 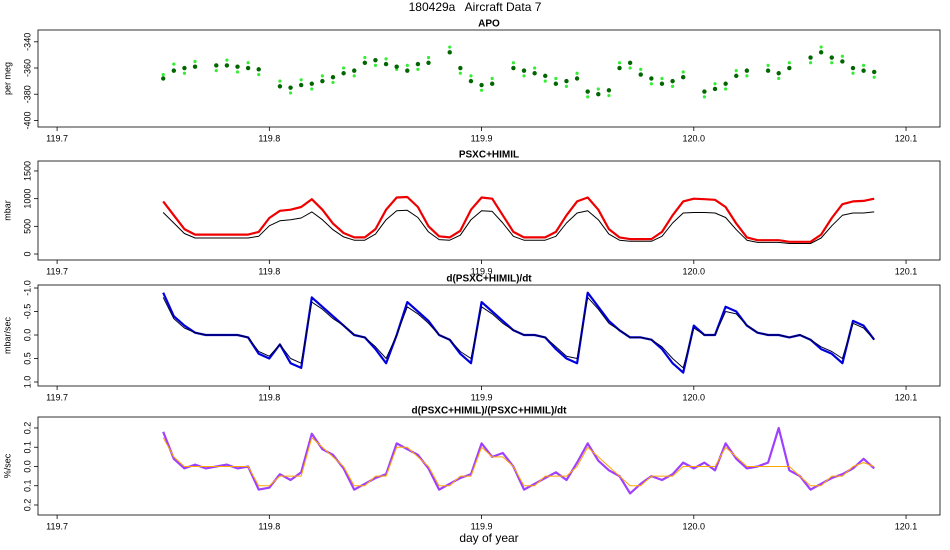 What do you see at coordinates (489, 24) in the screenshot?
I see `panel-title: APO` at bounding box center [489, 24].